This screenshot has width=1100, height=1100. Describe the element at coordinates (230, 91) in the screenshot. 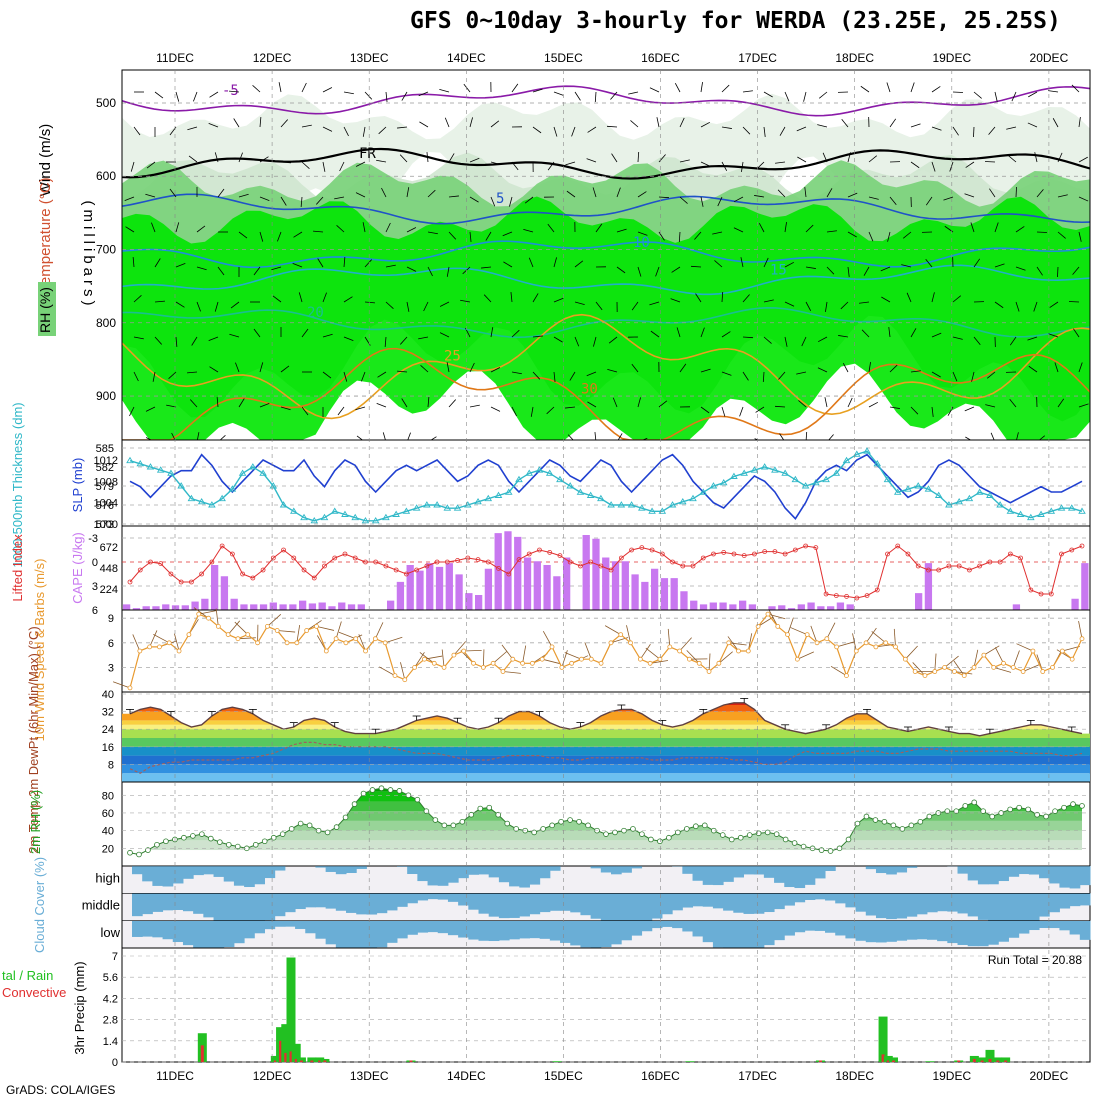

I see `isotherm-label: -5` at that location.